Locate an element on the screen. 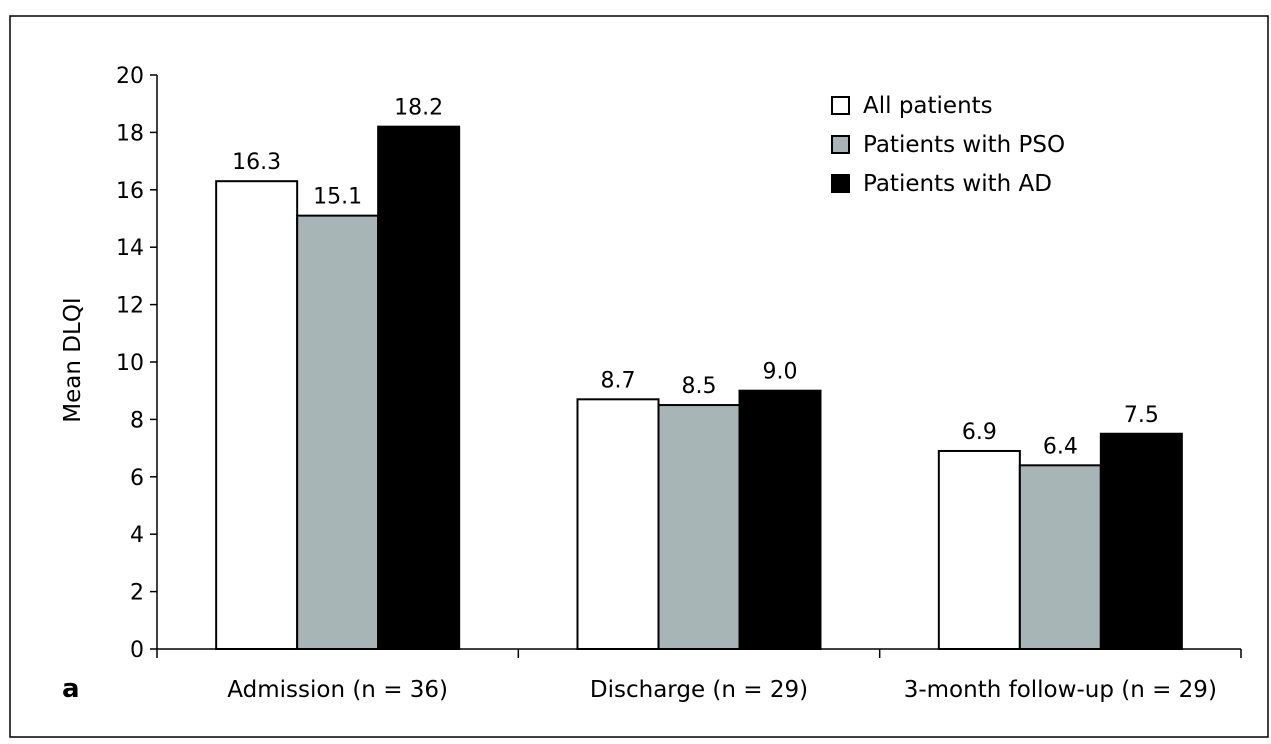  y-tick-label: 8 is located at coordinates (137, 420).